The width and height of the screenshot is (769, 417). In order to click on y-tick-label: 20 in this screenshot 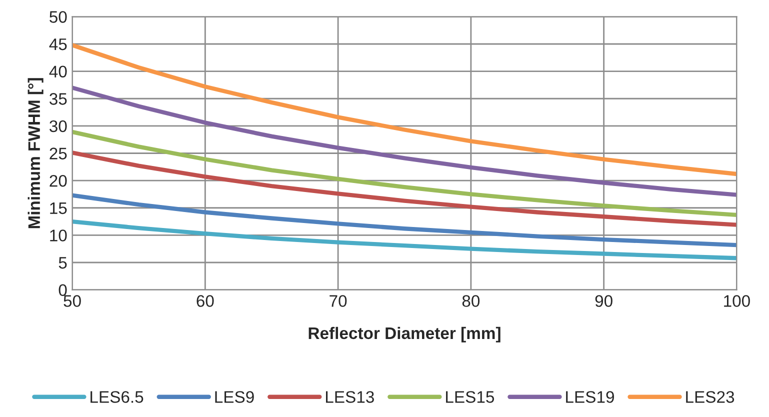, I will do `click(58, 180)`.